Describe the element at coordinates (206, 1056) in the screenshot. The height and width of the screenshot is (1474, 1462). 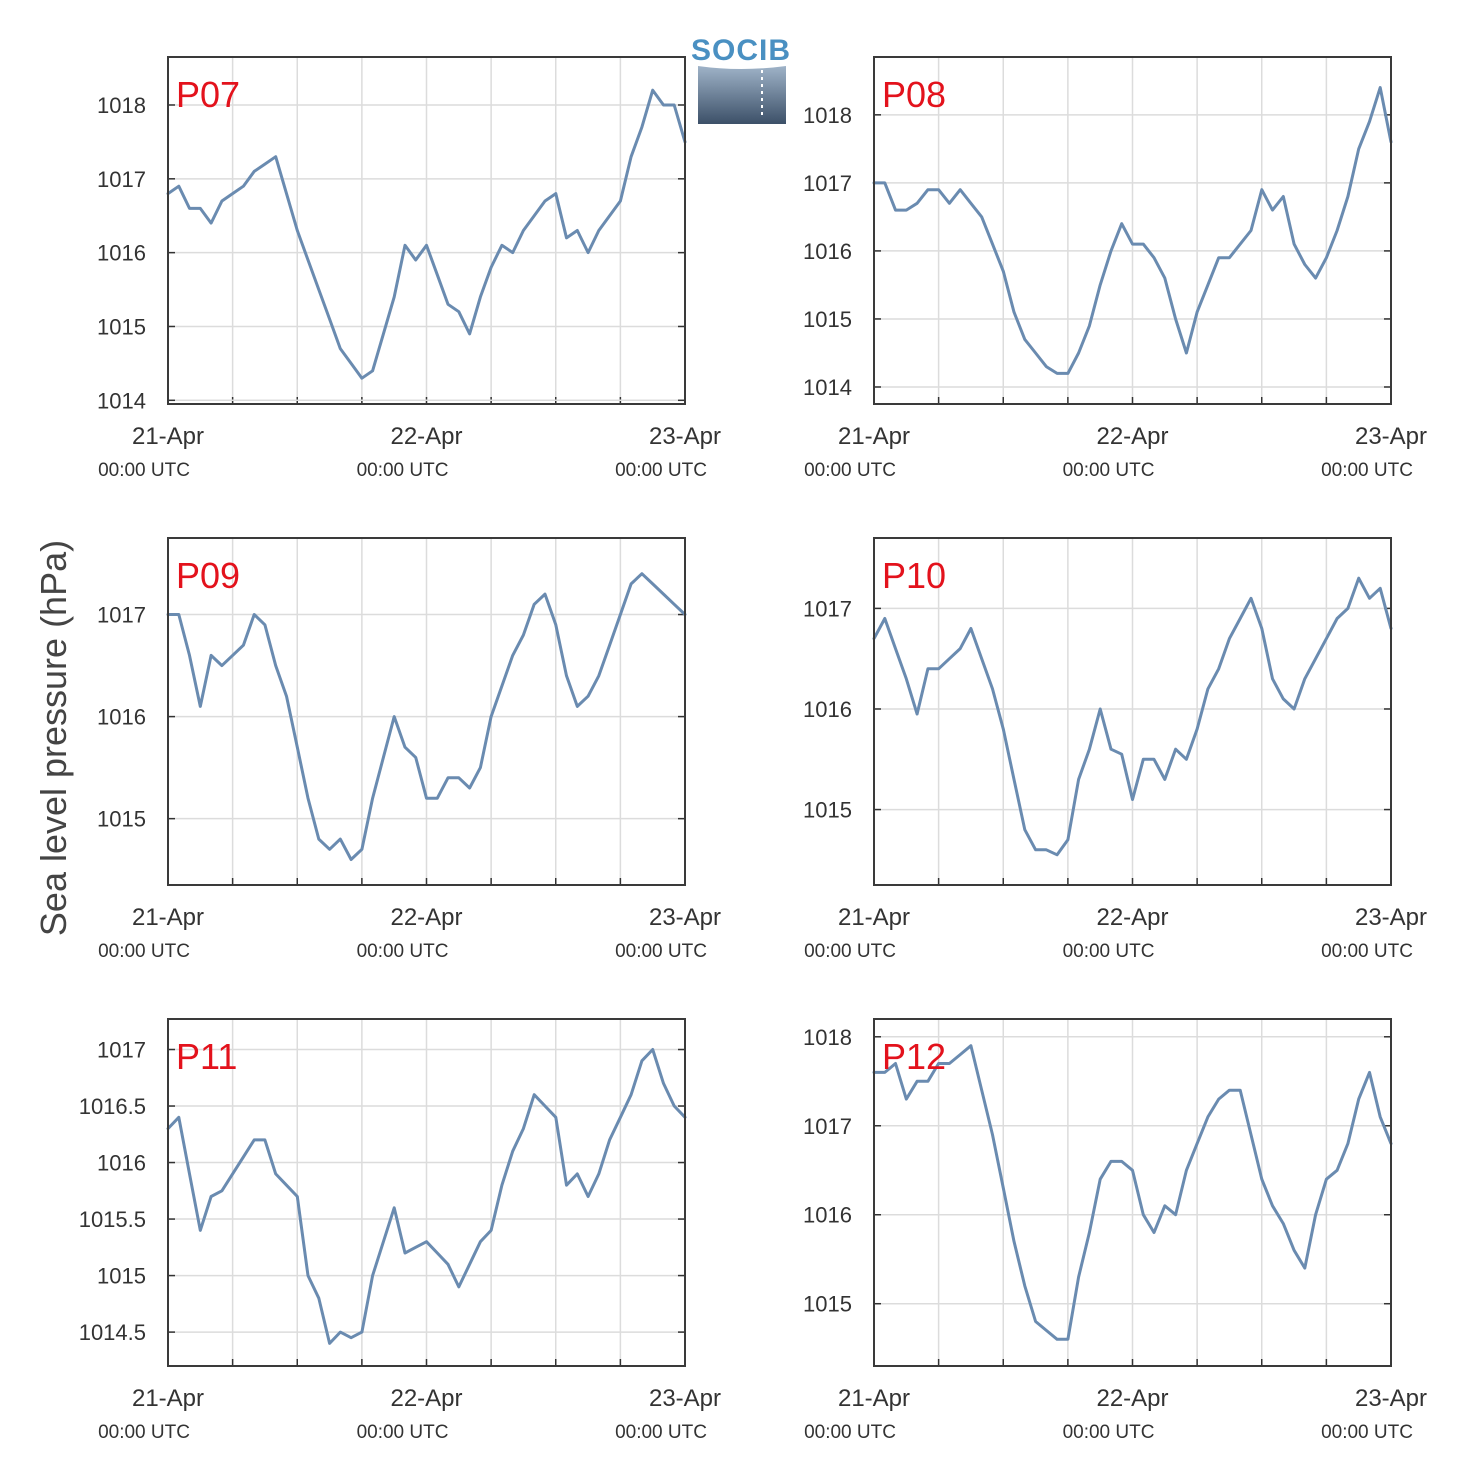
I see `panel-title: P11` at that location.